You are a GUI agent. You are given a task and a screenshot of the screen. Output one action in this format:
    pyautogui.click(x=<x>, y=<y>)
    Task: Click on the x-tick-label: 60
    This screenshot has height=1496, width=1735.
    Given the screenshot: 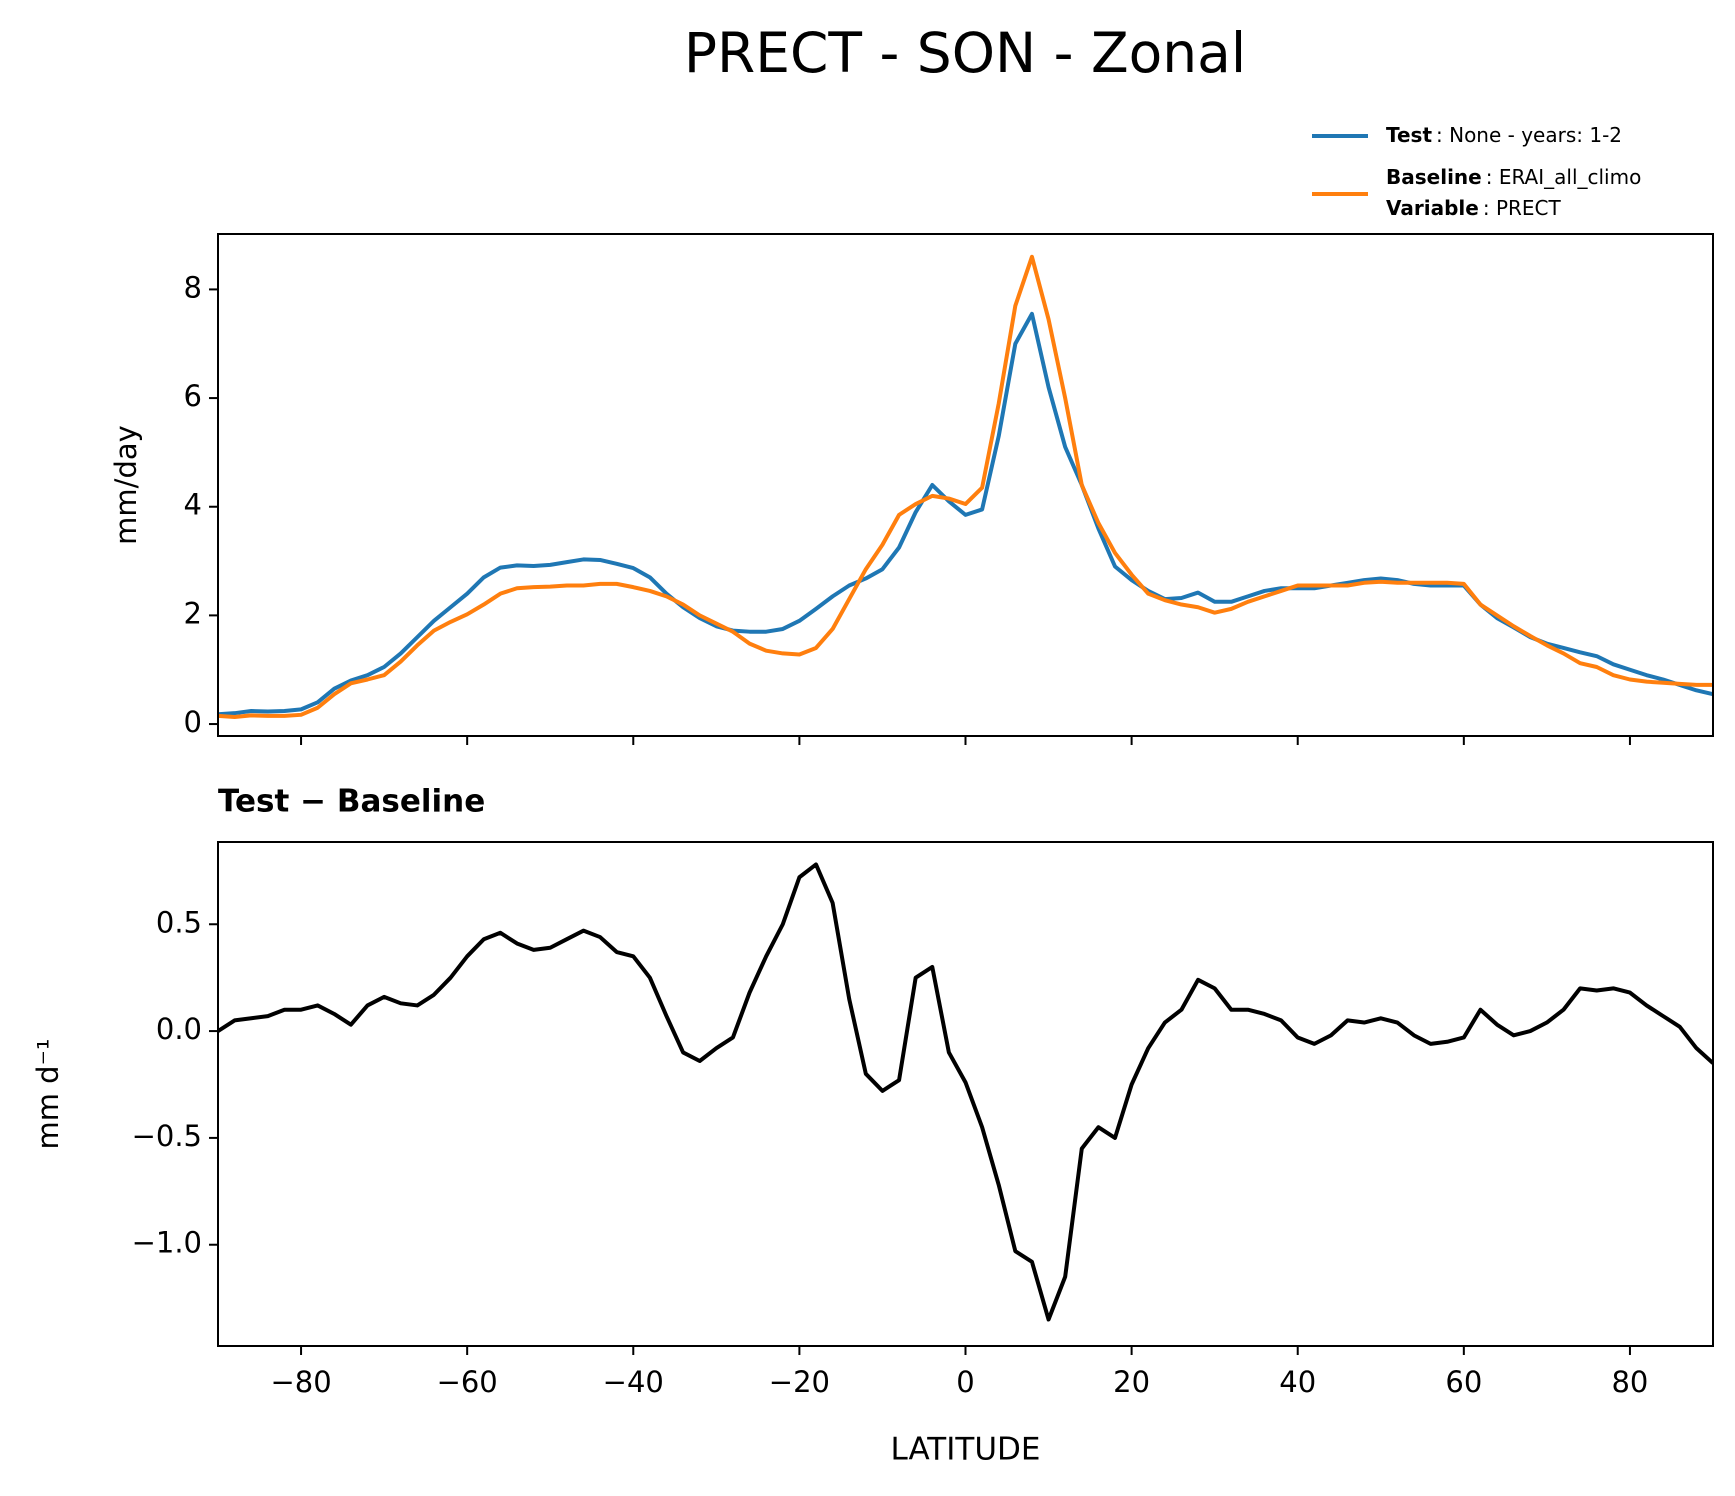 What is the action you would take?
    pyautogui.click(x=1463, y=1382)
    